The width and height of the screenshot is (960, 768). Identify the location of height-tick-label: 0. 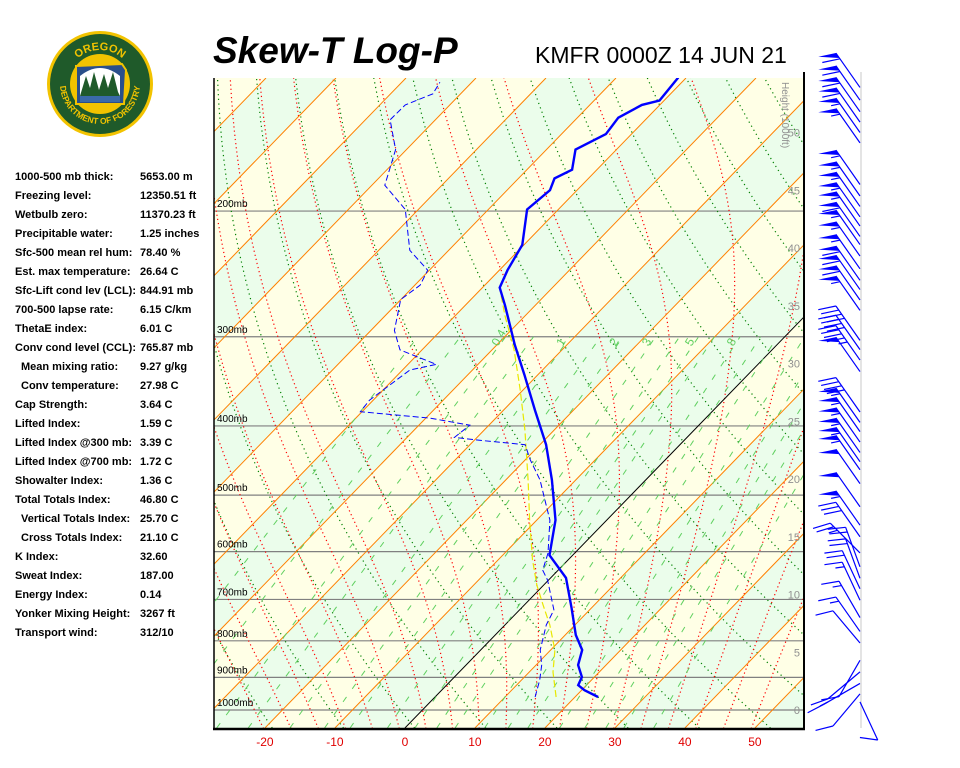
(797, 711).